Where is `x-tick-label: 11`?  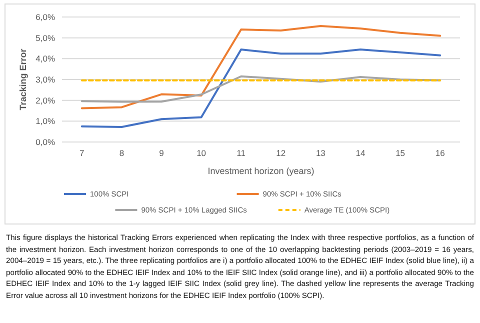 x-tick-label: 11 is located at coordinates (241, 153).